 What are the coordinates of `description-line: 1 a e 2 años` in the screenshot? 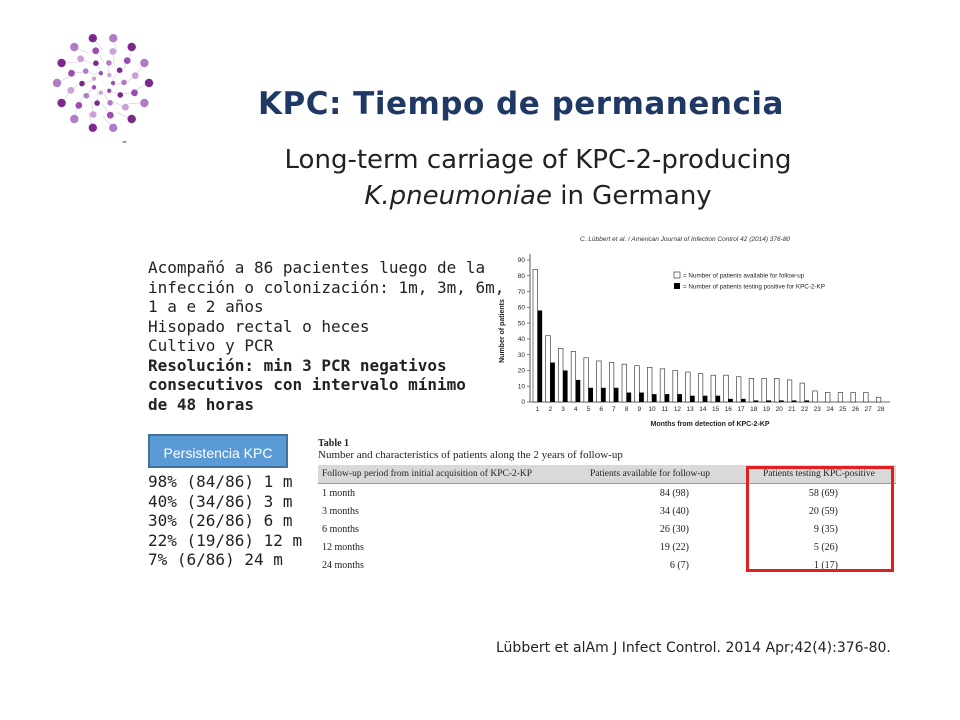 It's located at (206, 306).